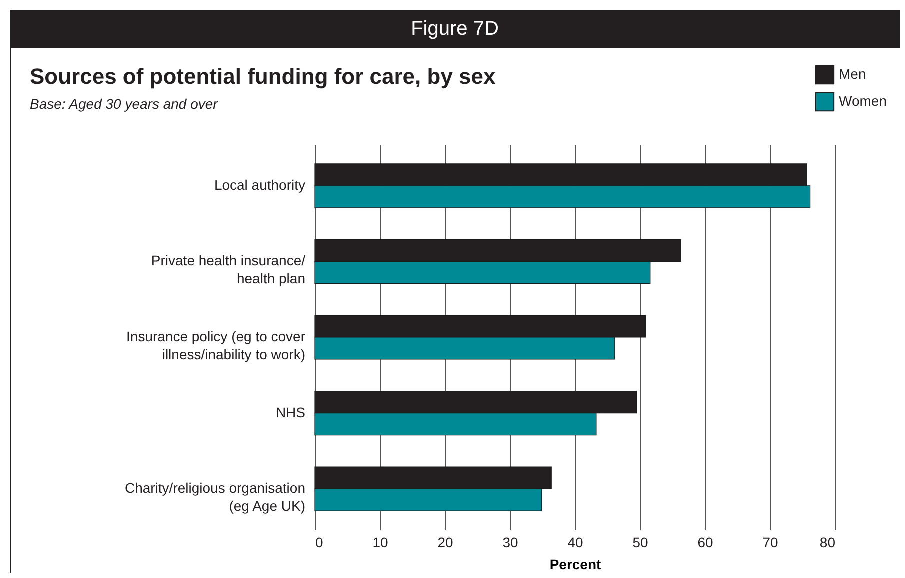 The height and width of the screenshot is (578, 905). I want to click on x-tick-label: 50, so click(640, 542).